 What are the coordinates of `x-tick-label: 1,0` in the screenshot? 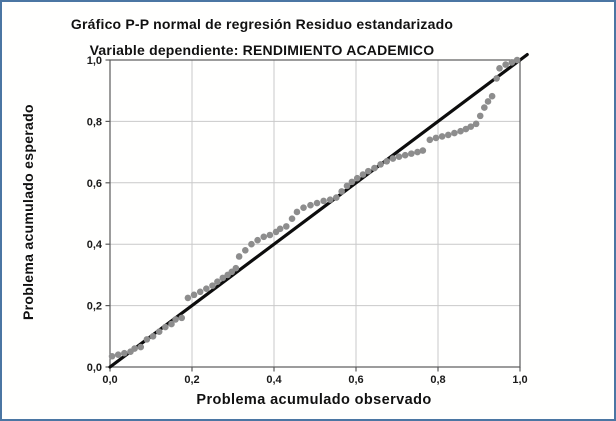 It's located at (519, 380).